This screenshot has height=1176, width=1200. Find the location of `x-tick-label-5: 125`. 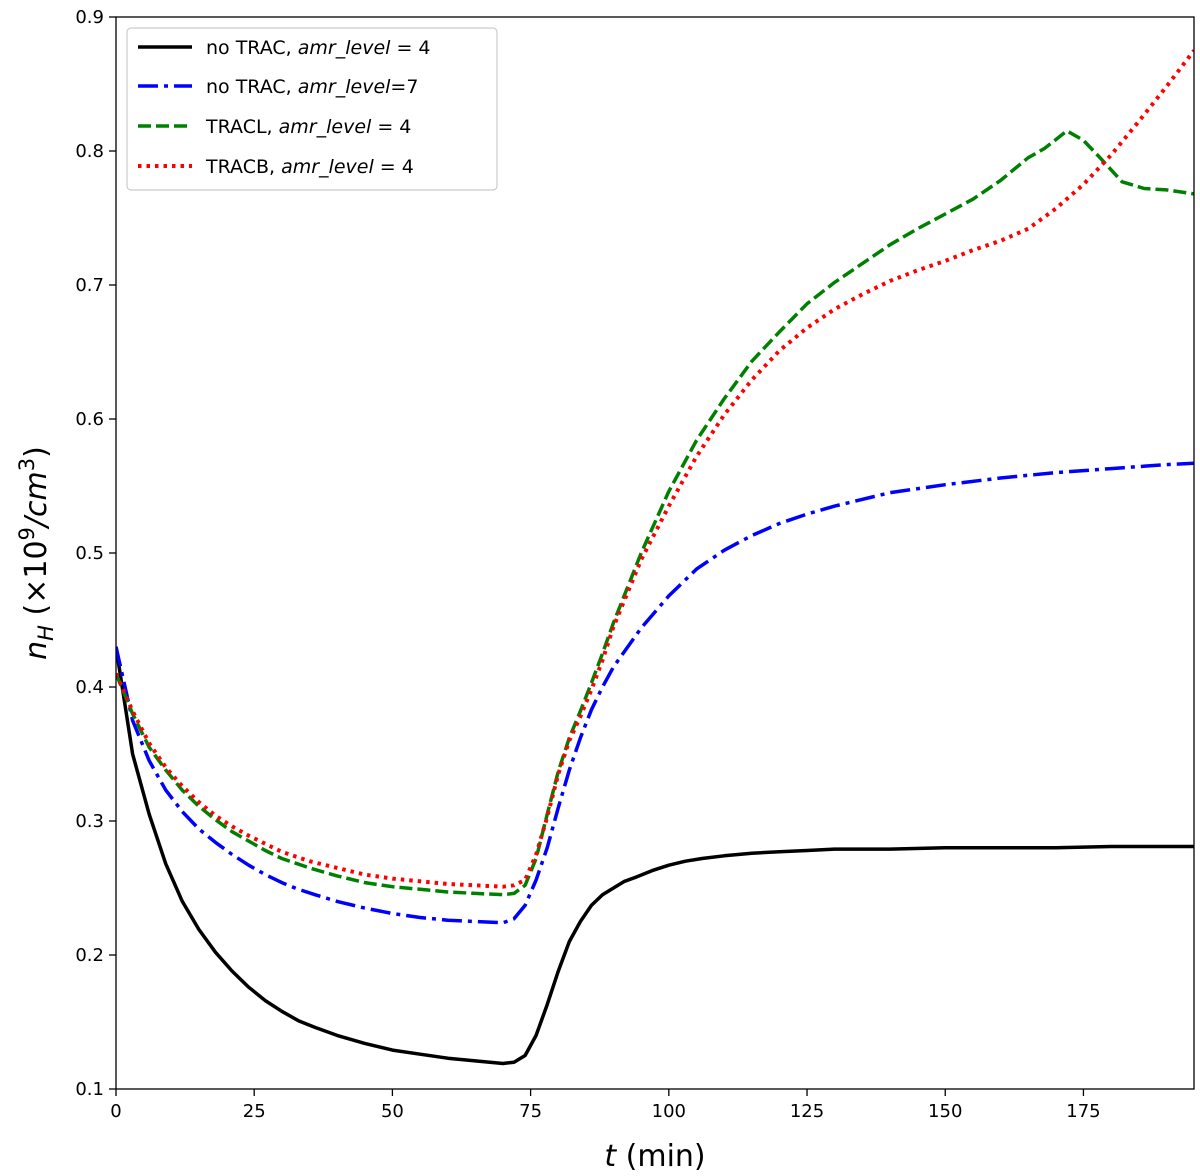

x-tick-label-5: 125 is located at coordinates (807, 1111).